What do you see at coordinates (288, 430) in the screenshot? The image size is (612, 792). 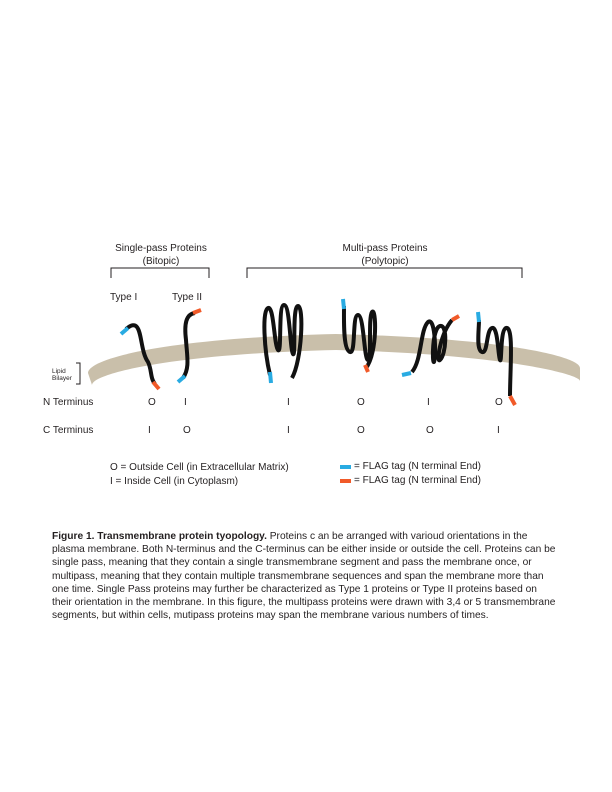 I see `protein-3-c-value: I` at bounding box center [288, 430].